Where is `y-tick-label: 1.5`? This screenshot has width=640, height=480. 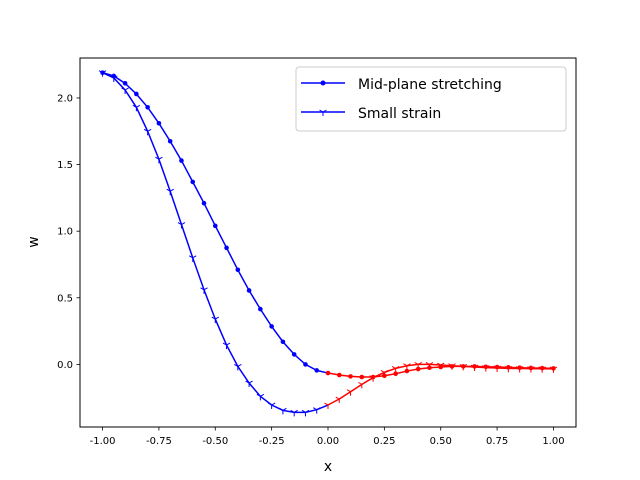
y-tick-label: 1.5 is located at coordinates (65, 165).